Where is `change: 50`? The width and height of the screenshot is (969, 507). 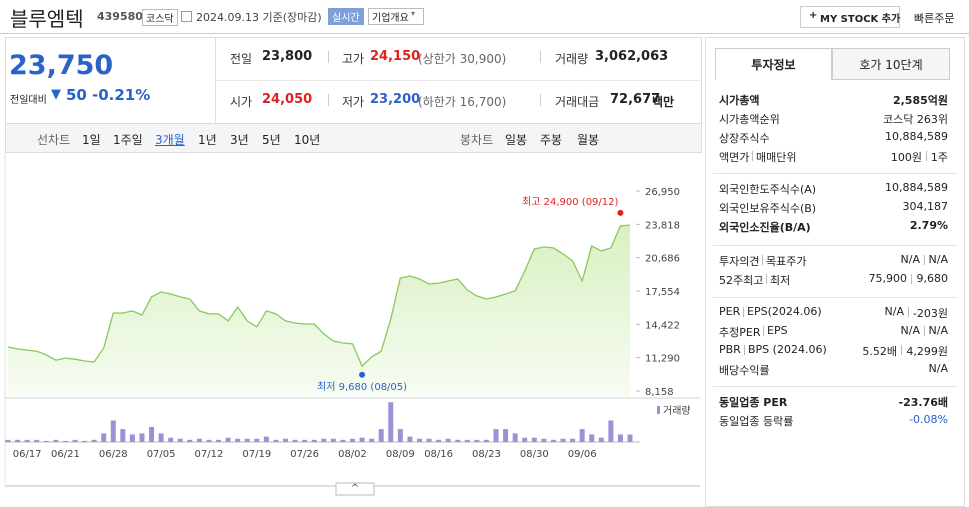
change: 50 is located at coordinates (76, 95).